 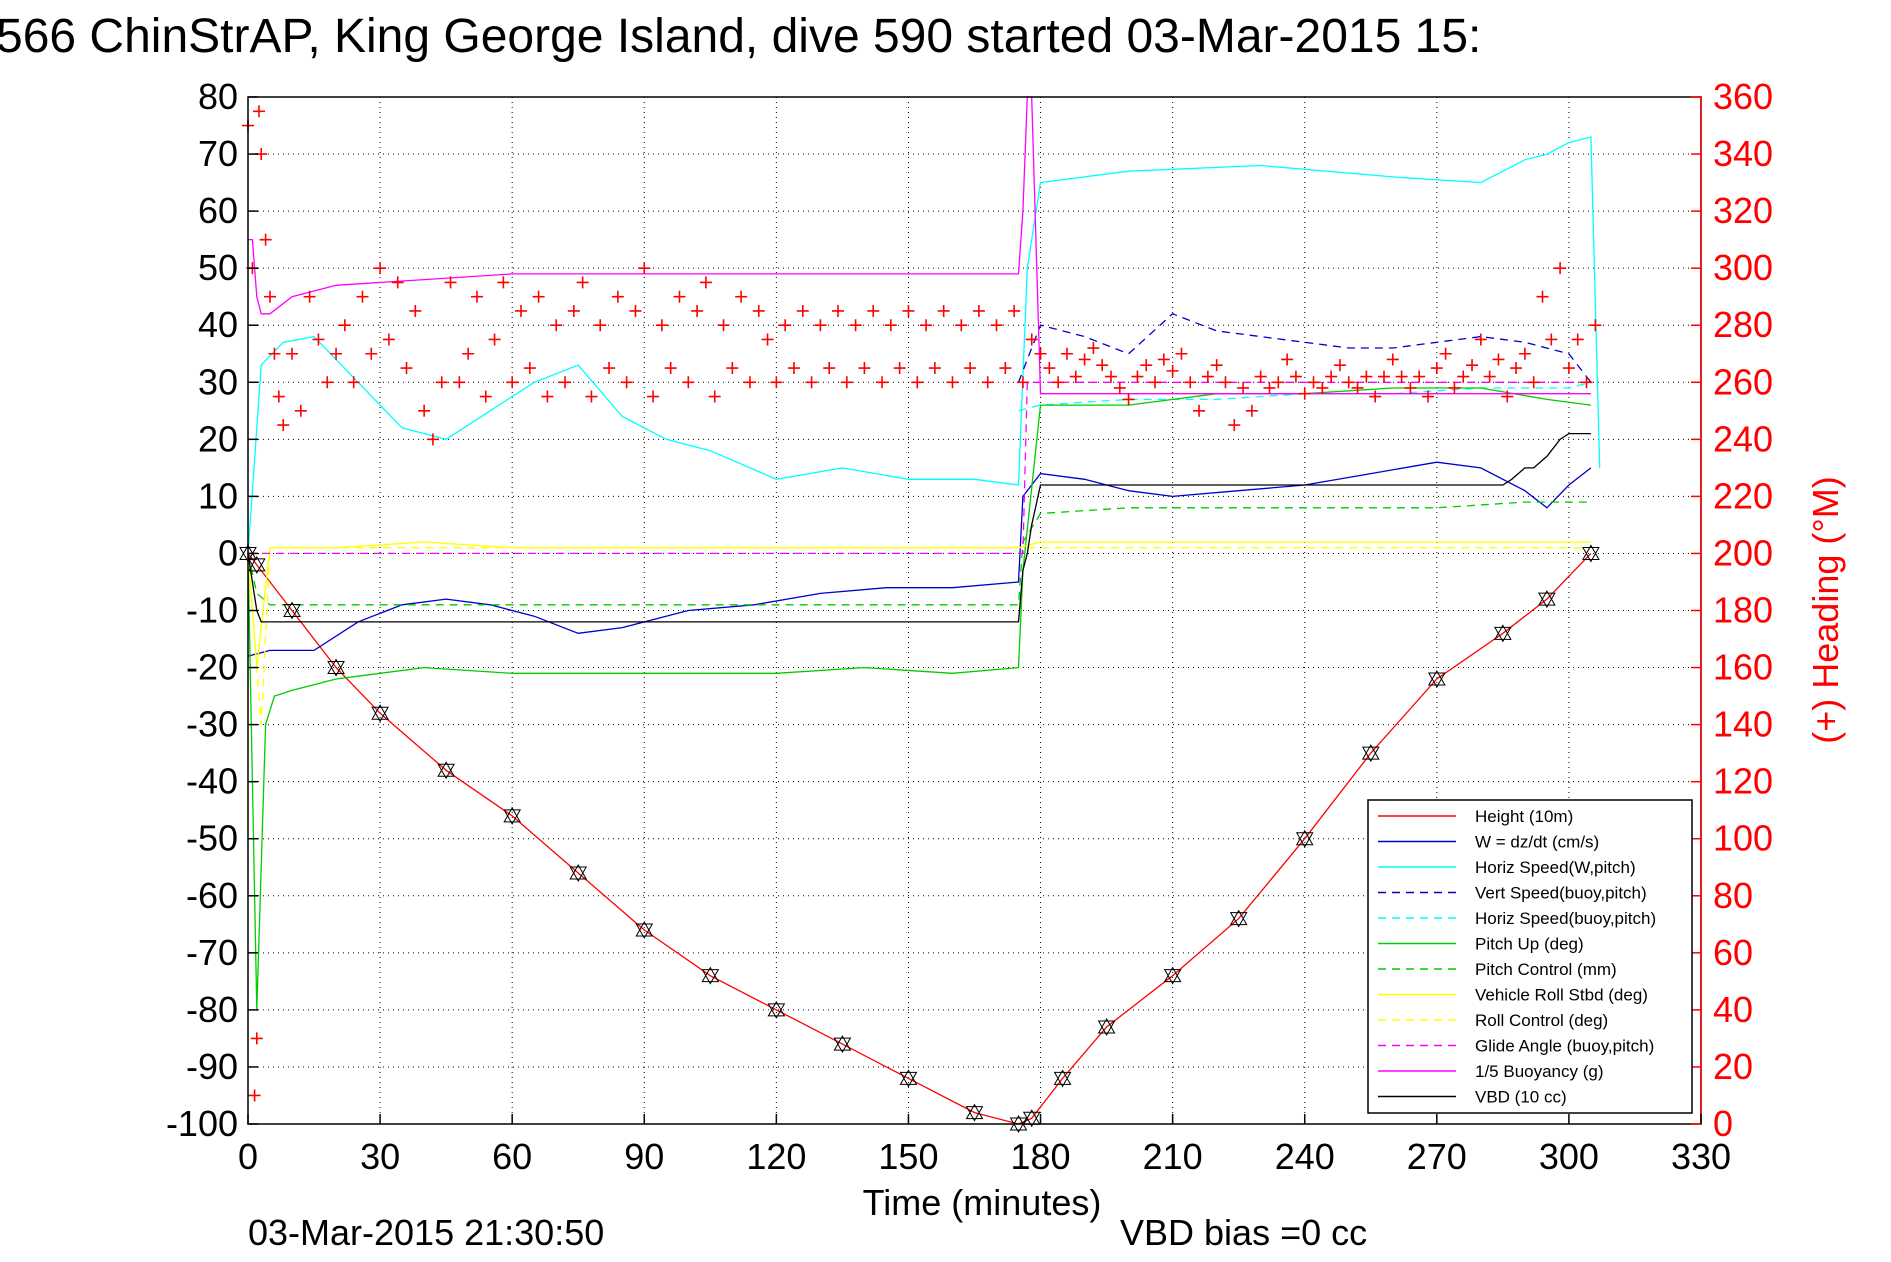 What do you see at coordinates (248, 1156) in the screenshot?
I see `x-tick-label: 0` at bounding box center [248, 1156].